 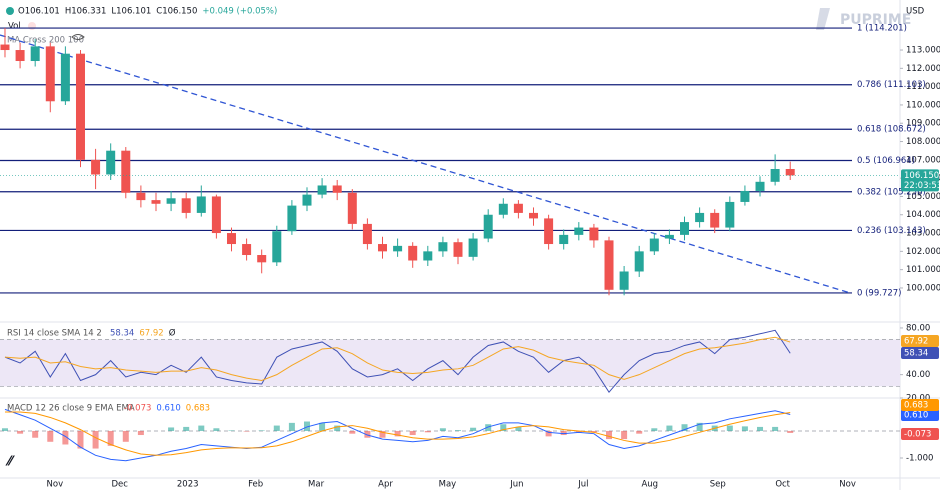 What do you see at coordinates (918, 328) in the screenshot?
I see `y-tick-label: 80.00` at bounding box center [918, 328].